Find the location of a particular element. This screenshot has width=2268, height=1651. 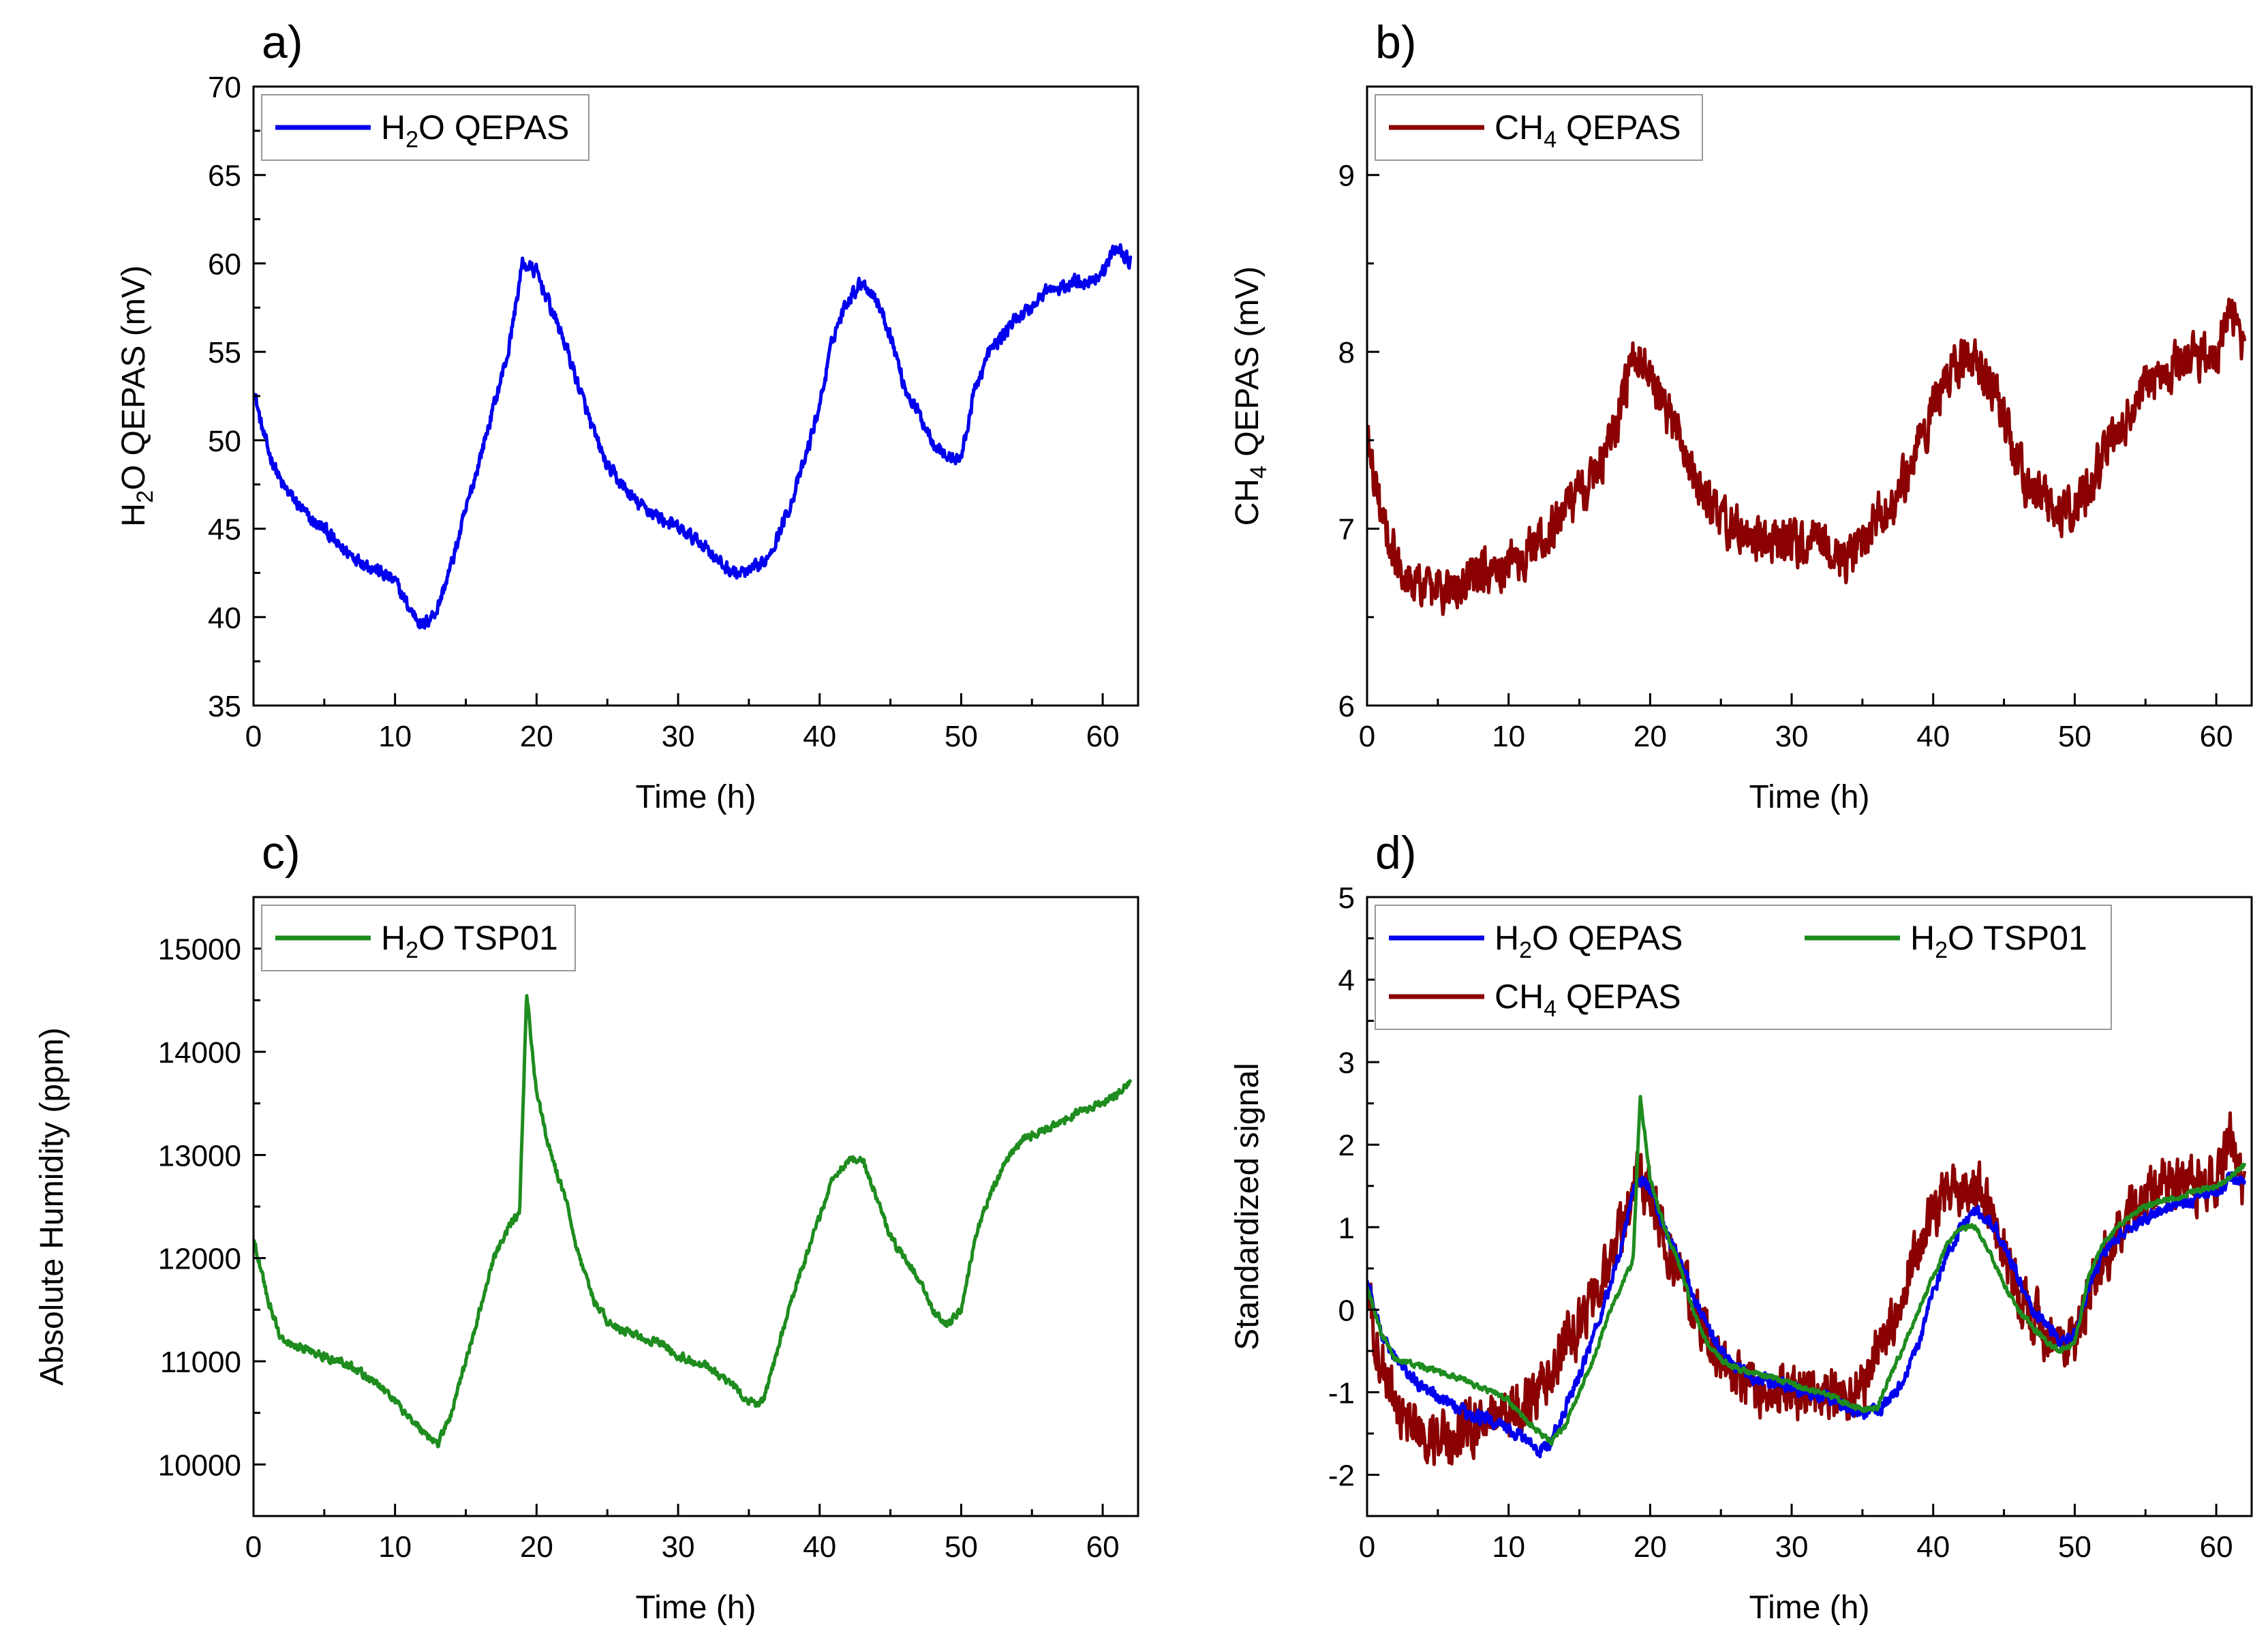

legend: H2O TSP01 is located at coordinates (418, 938).